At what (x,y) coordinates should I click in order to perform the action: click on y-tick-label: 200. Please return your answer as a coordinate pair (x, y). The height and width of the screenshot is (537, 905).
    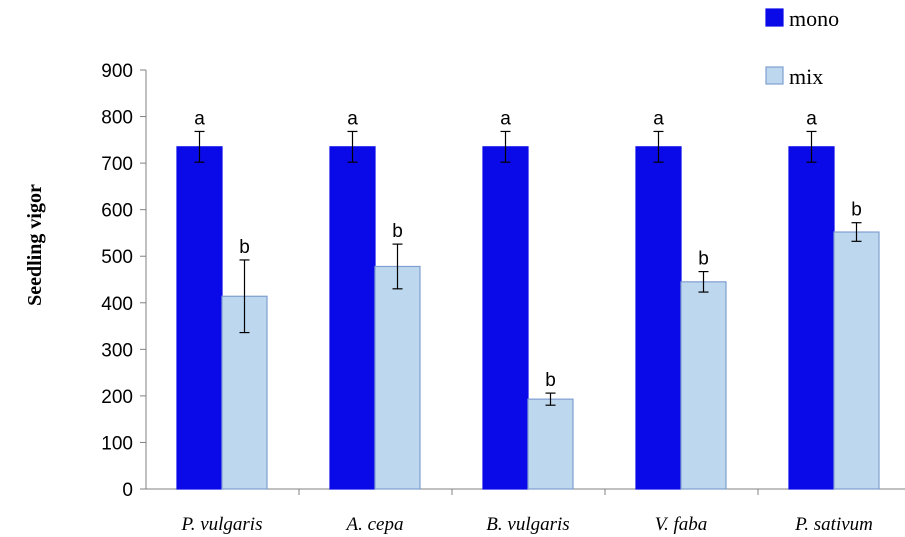
    Looking at the image, I should click on (117, 397).